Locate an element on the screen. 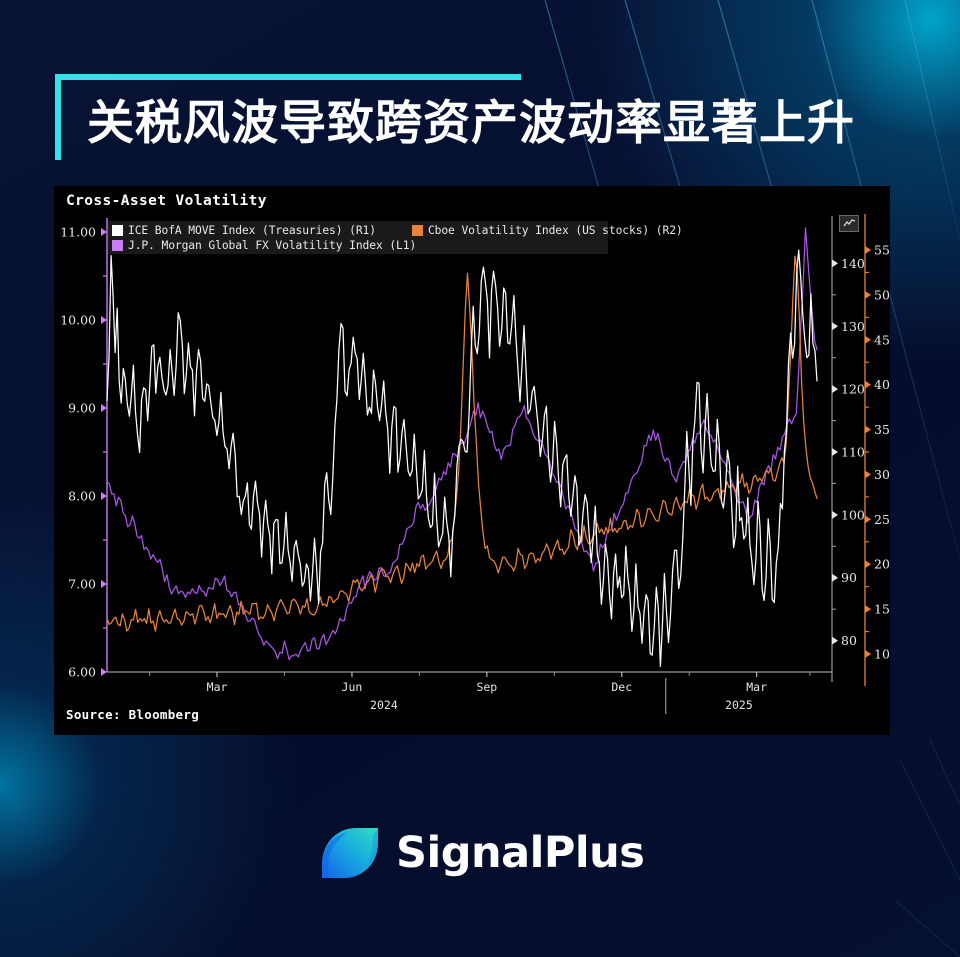 This screenshot has height=957, width=960. right1-axis-tick-label: 100 is located at coordinates (853, 514).